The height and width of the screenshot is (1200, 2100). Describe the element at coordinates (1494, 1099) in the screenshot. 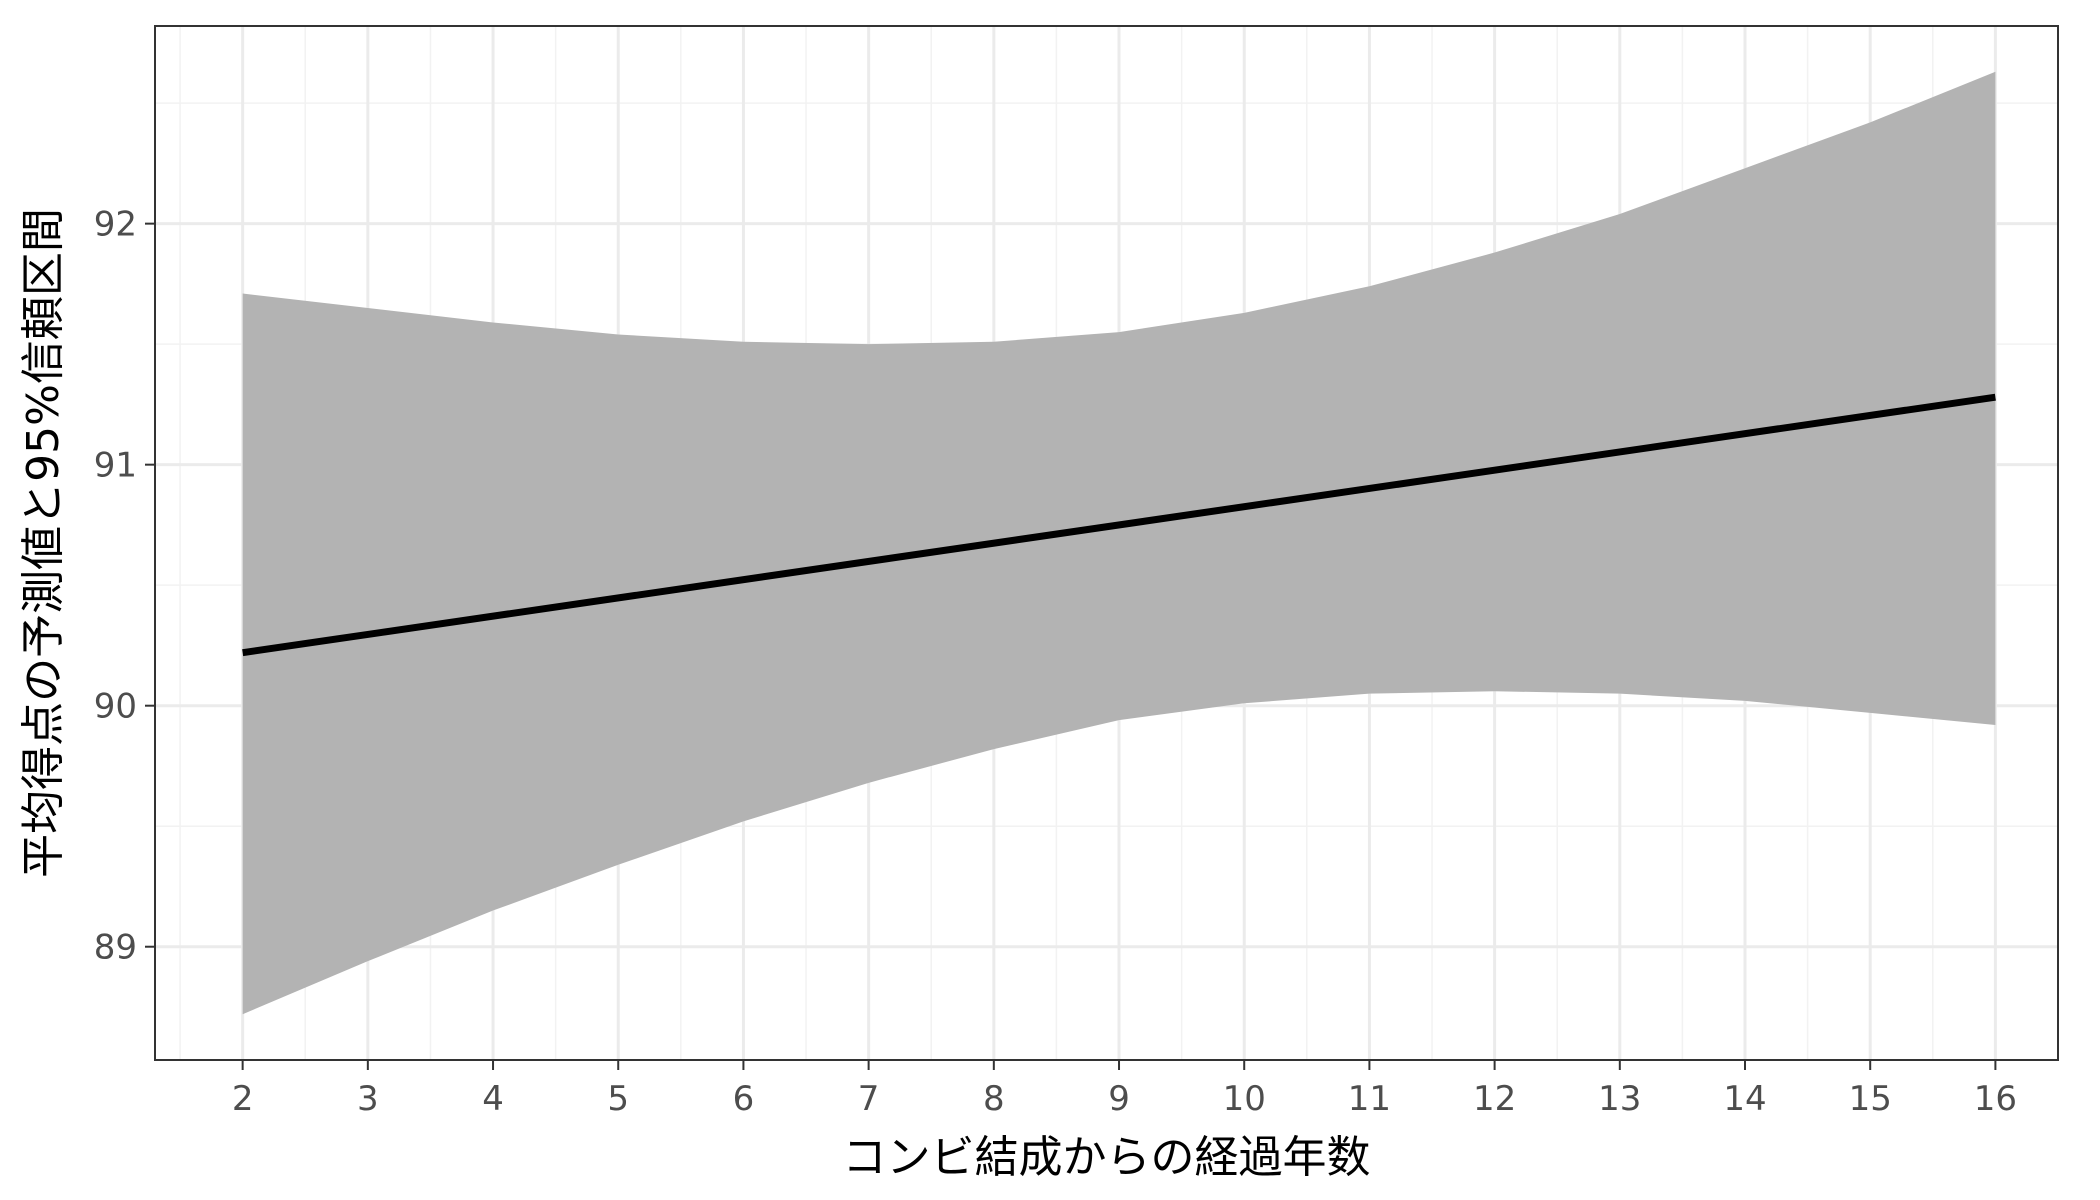

I see `x-tick-label: 12` at that location.